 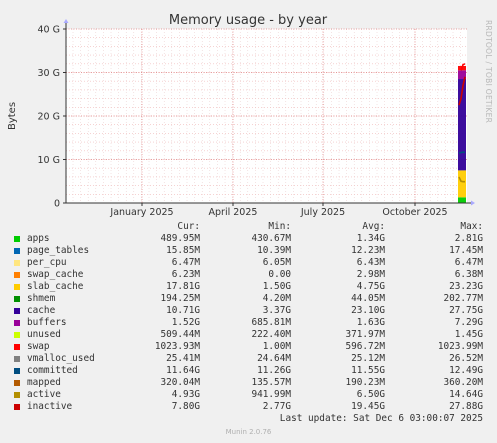 What do you see at coordinates (462, 75) in the screenshot?
I see `area-buffers` at bounding box center [462, 75].